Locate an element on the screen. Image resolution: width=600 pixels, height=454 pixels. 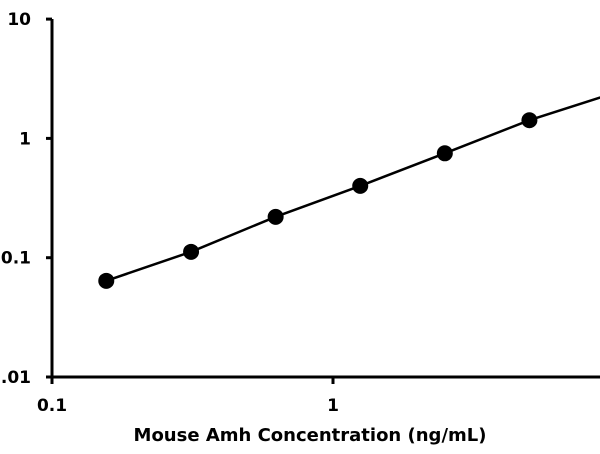
x-tick-label: 1 is located at coordinates (333, 406).